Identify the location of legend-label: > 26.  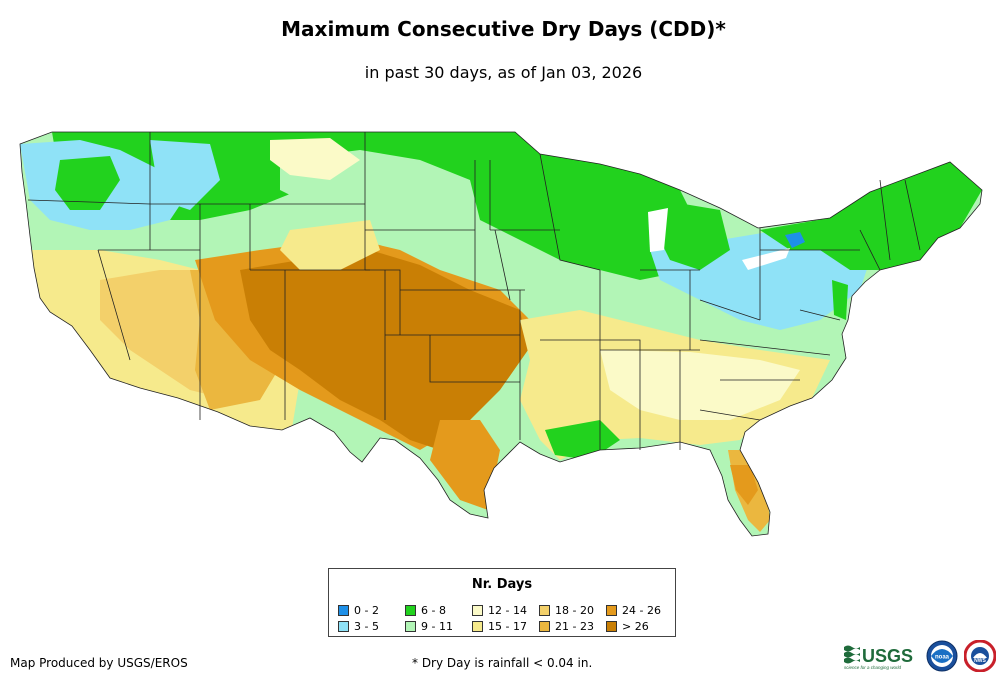
(635, 626).